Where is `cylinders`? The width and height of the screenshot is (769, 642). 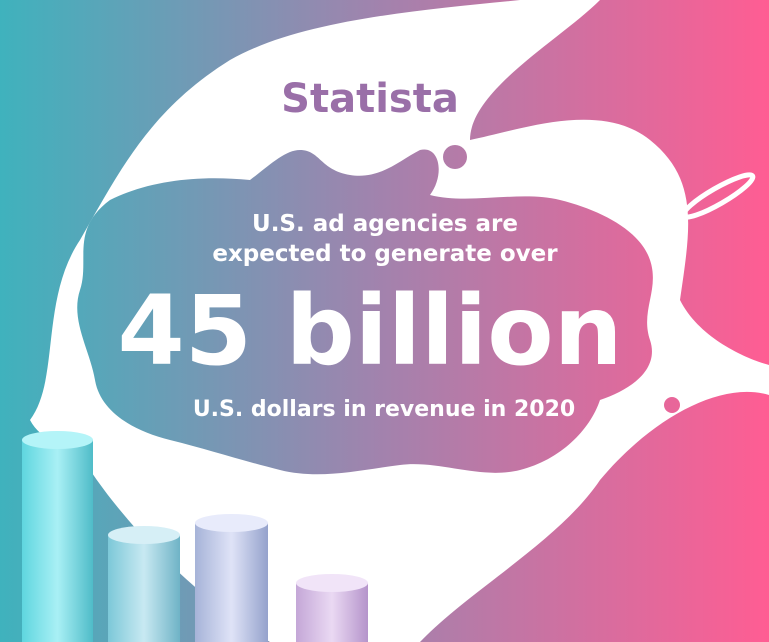 cylinders is located at coordinates (195, 536).